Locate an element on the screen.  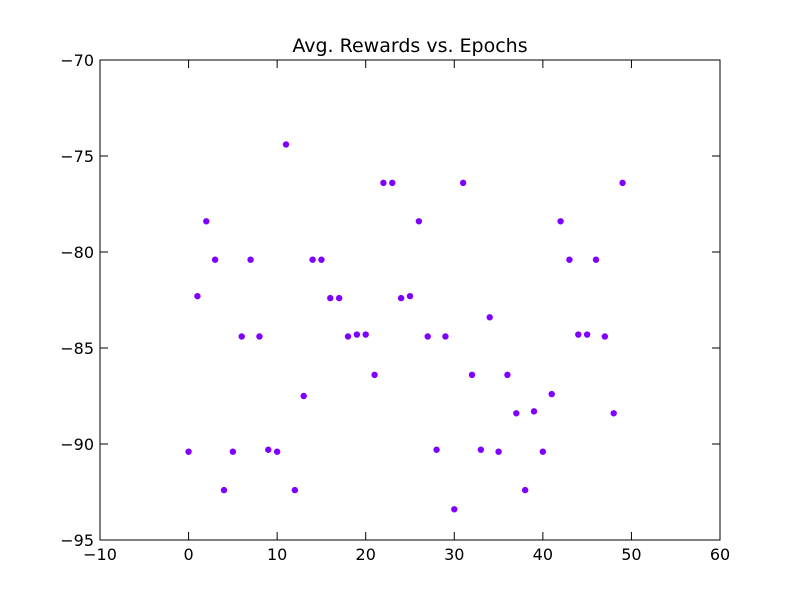
y-tick-label: −85 is located at coordinates (77, 348).